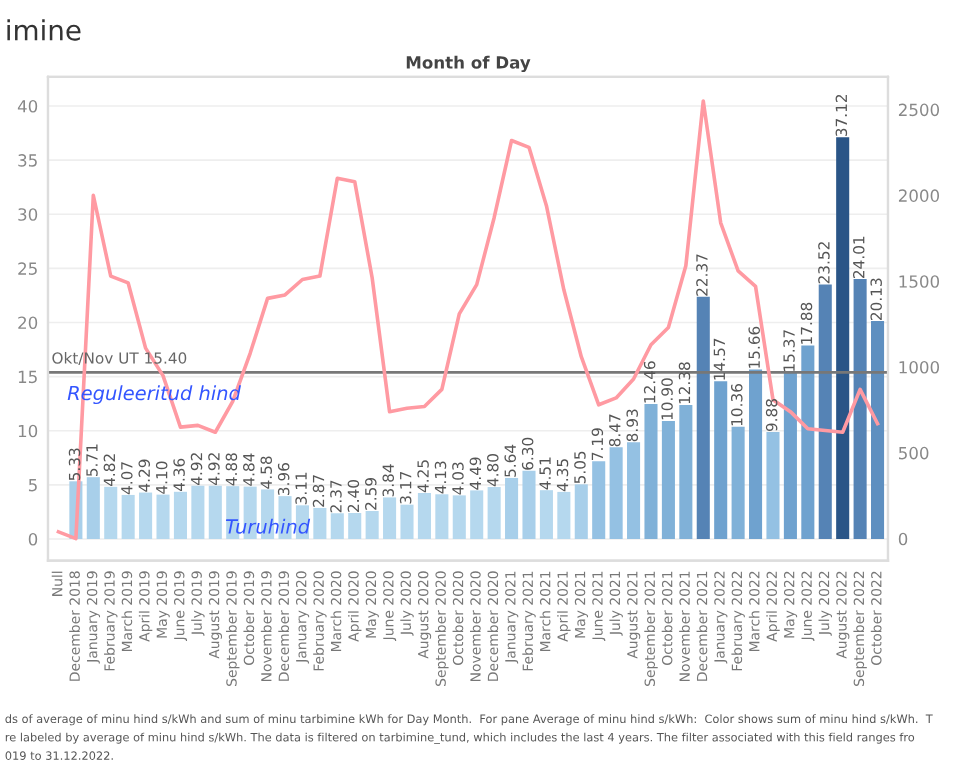 The height and width of the screenshot is (768, 960). I want to click on y-tick-label: 5, so click(32, 485).